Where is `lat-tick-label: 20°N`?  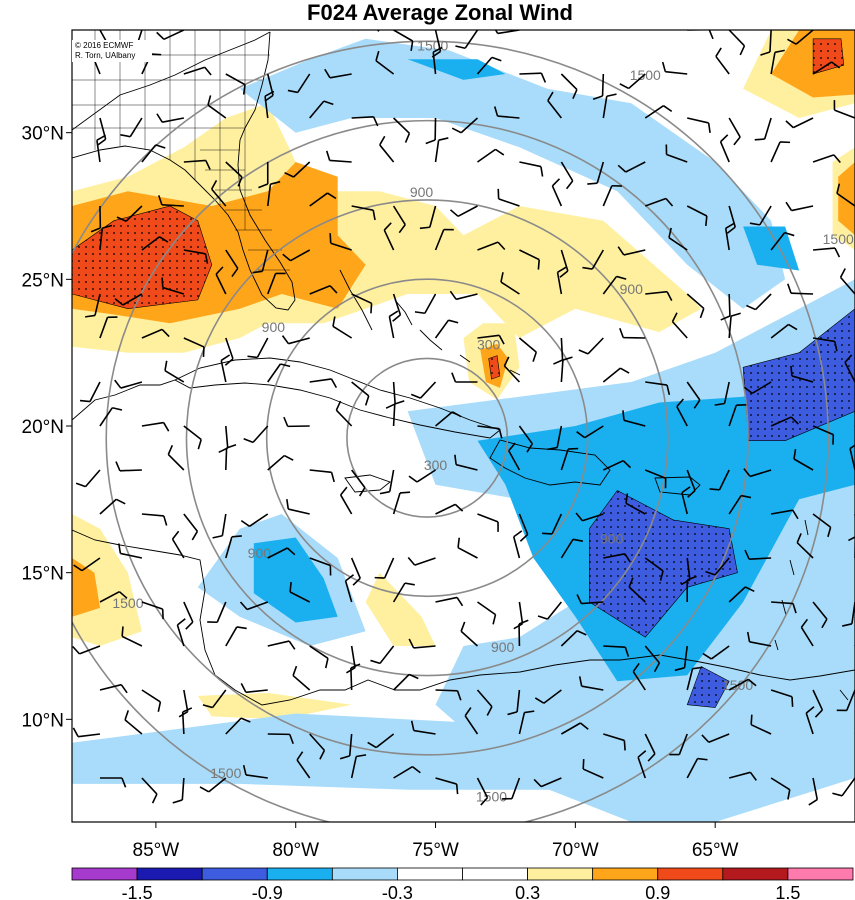 lat-tick-label: 20°N is located at coordinates (43, 427).